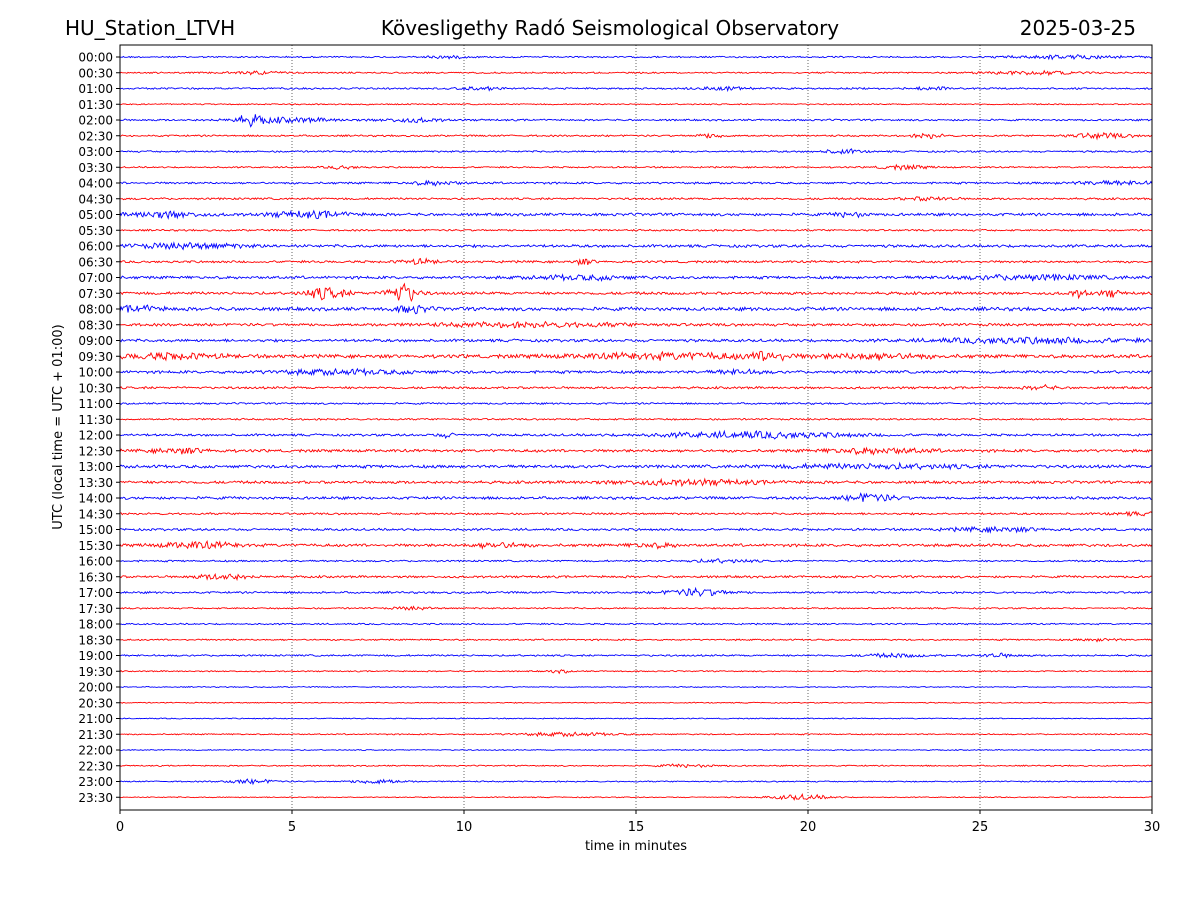 Image resolution: width=1200 pixels, height=900 pixels. What do you see at coordinates (95, 184) in the screenshot?
I see `y-tick-label: 04:00` at bounding box center [95, 184].